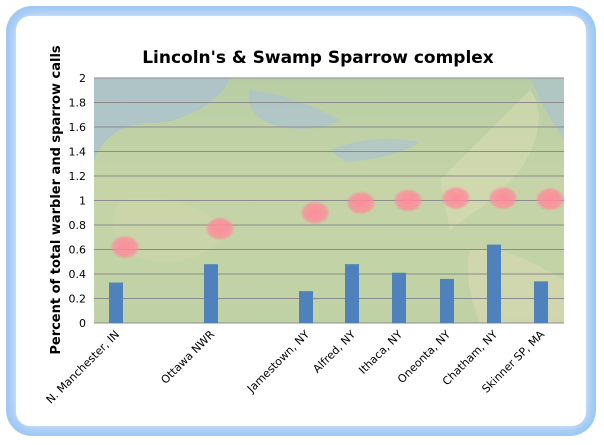  Describe the element at coordinates (82, 201) in the screenshot. I see `y-tick-label: 1` at that location.